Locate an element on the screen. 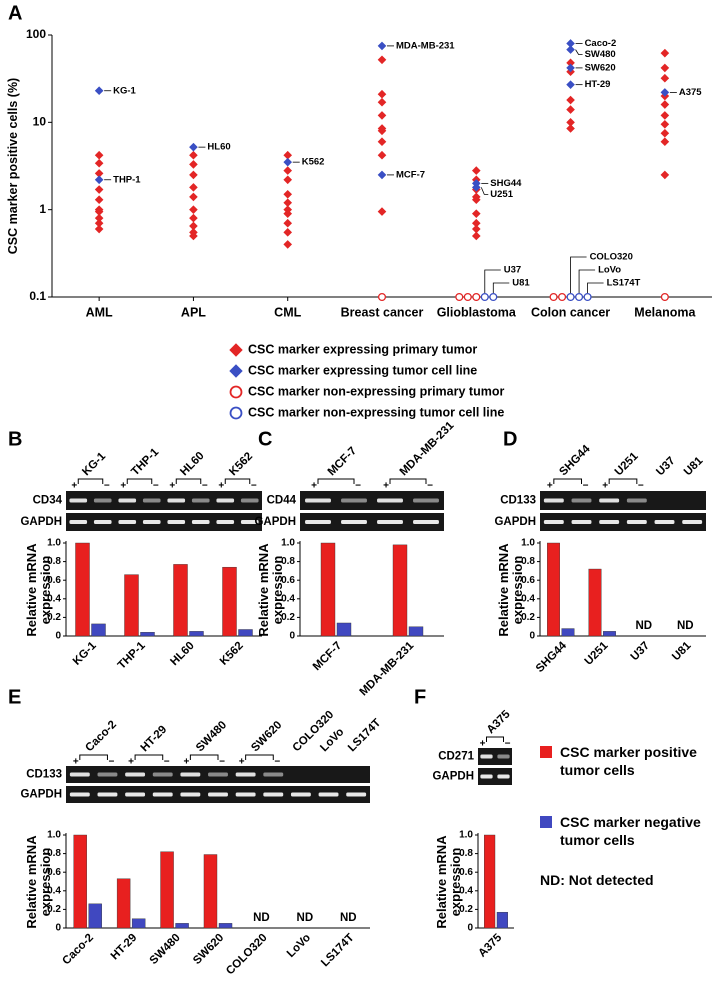 The height and width of the screenshot is (983, 719). point-label: THP-1 is located at coordinates (127, 179).